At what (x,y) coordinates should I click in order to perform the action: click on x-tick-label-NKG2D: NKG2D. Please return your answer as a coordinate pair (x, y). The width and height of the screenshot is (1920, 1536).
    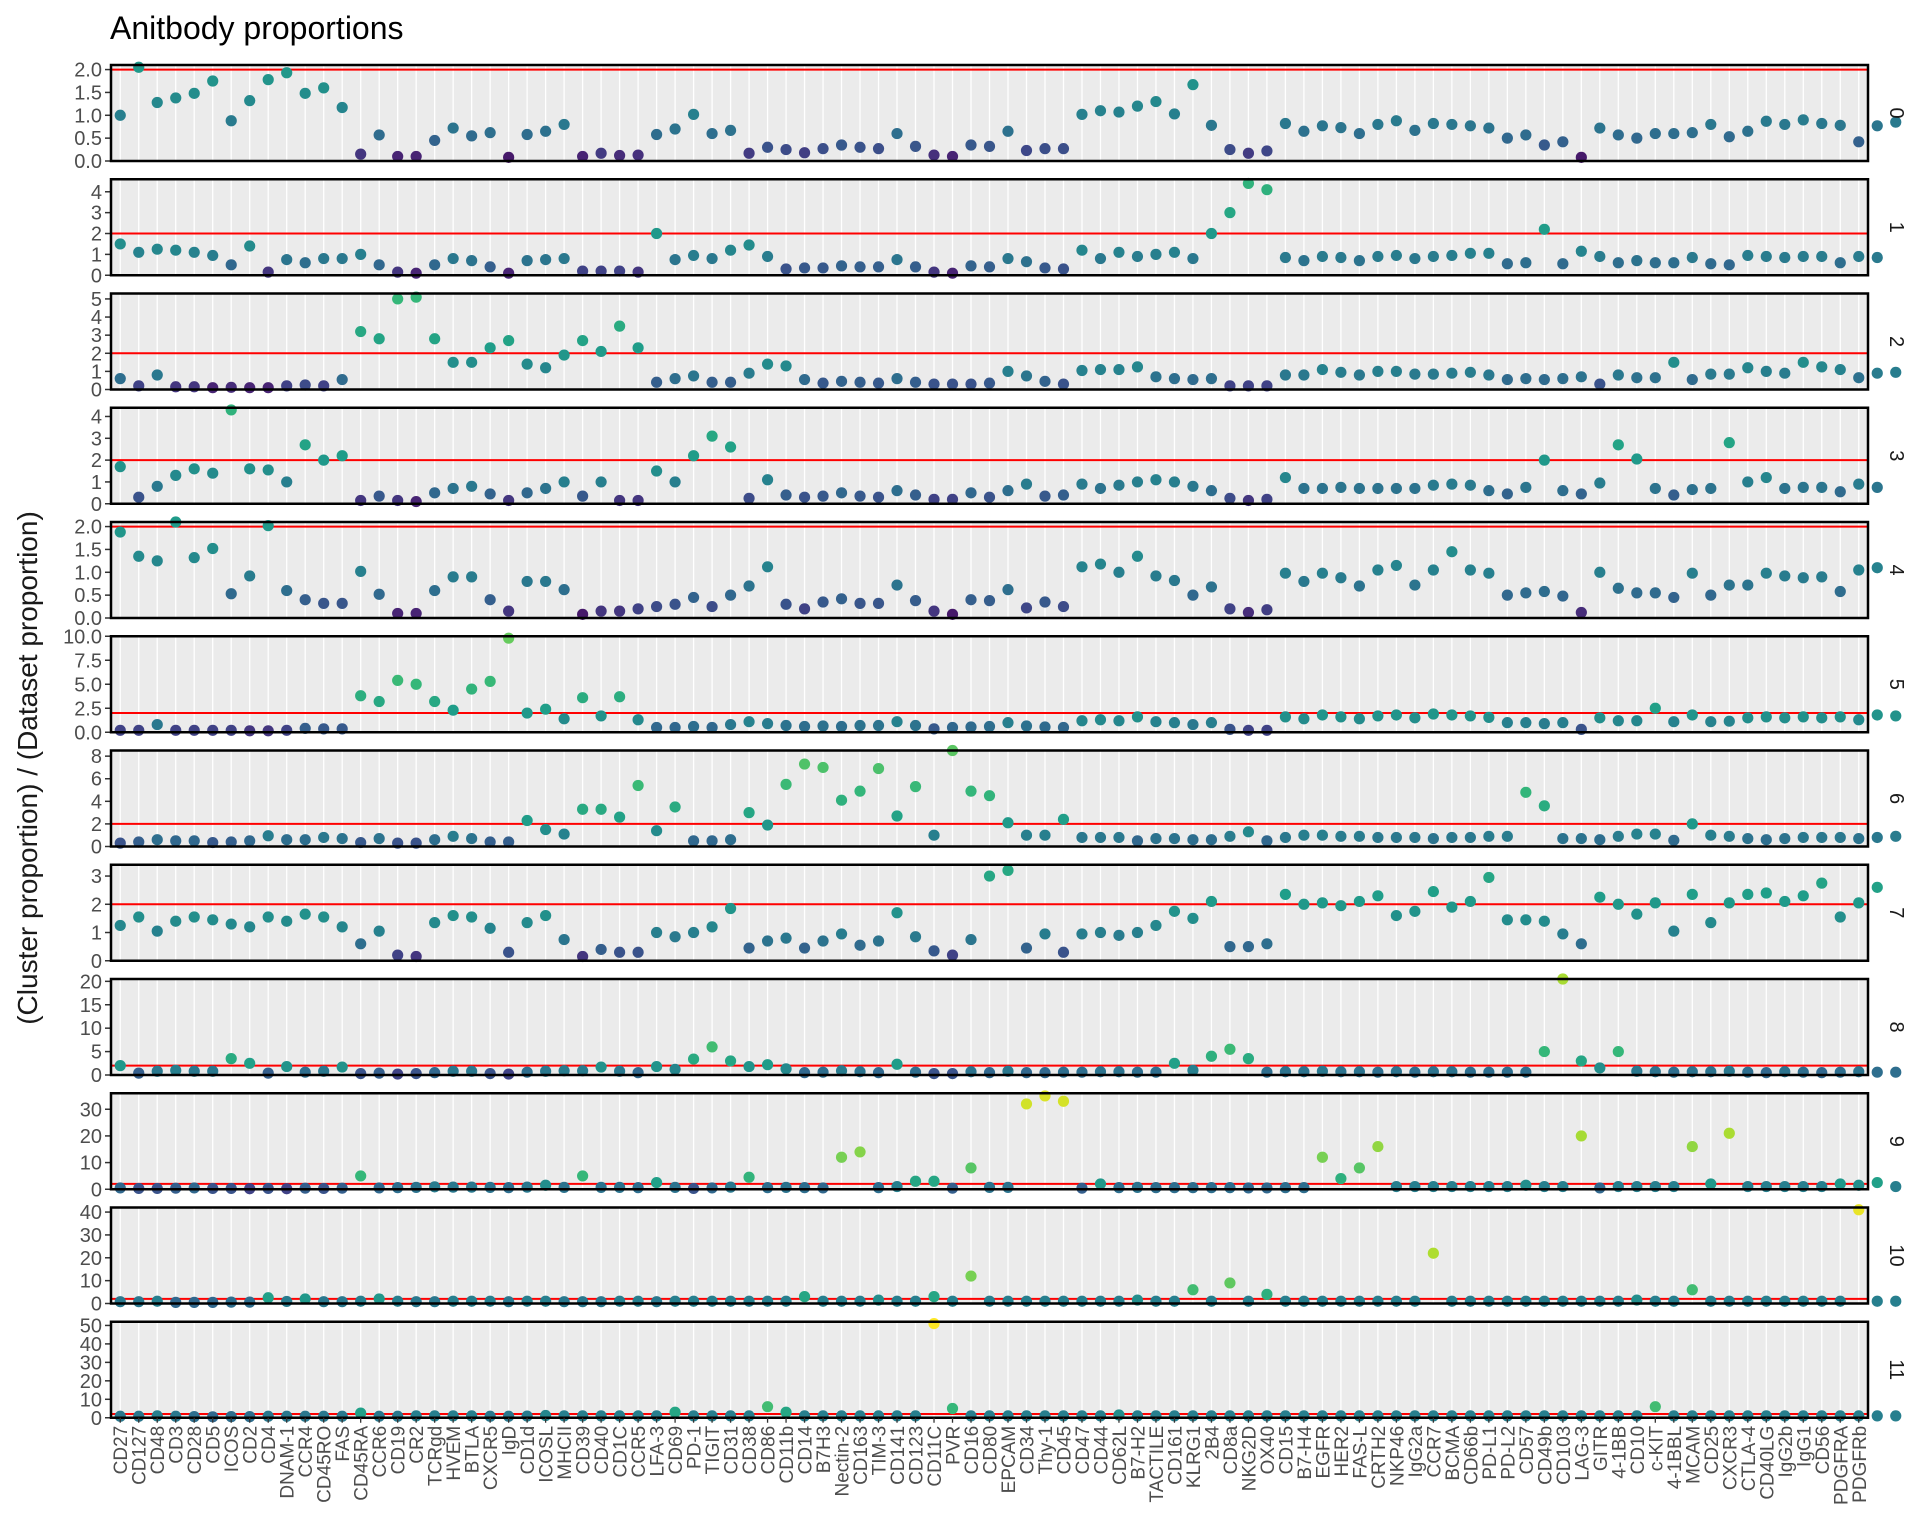
    Looking at the image, I should click on (1249, 1458).